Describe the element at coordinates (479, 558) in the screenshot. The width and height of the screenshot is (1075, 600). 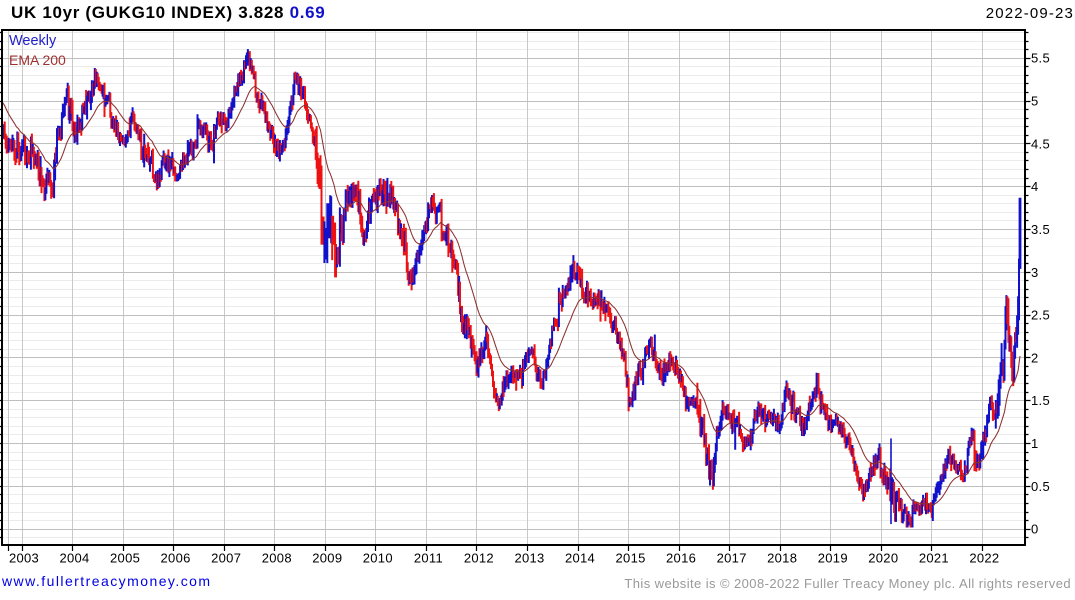
I see `svg-text: 2012` at that location.